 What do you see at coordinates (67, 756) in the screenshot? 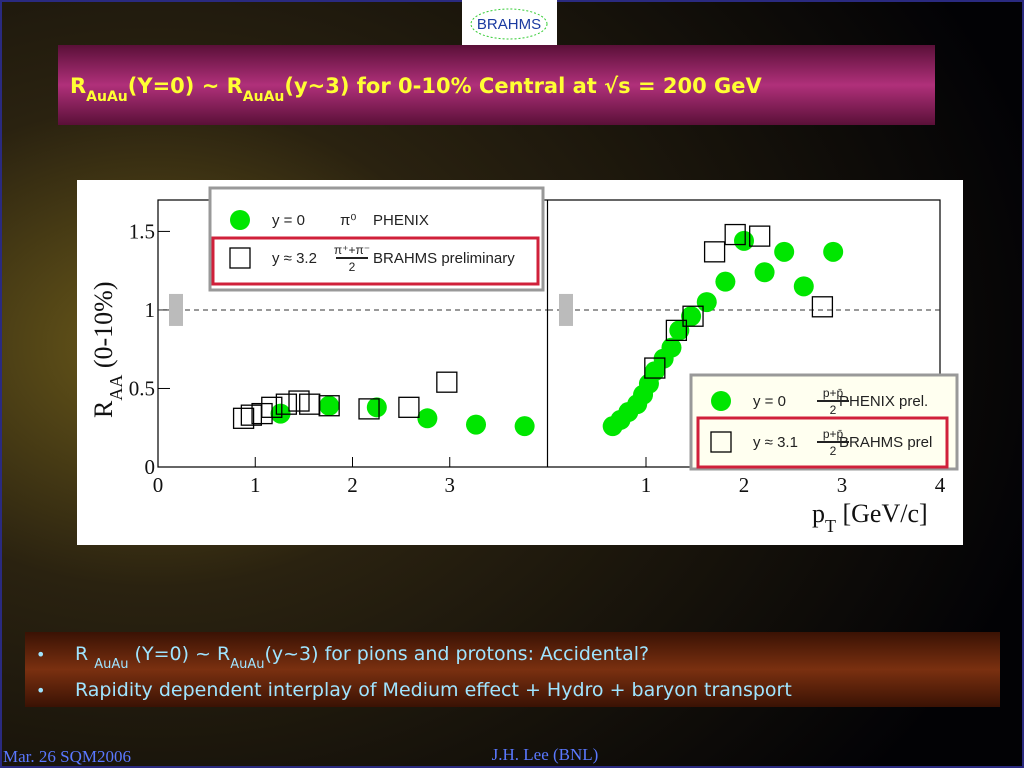
I see `footer-left: Mar. 26 SQM2006` at bounding box center [67, 756].